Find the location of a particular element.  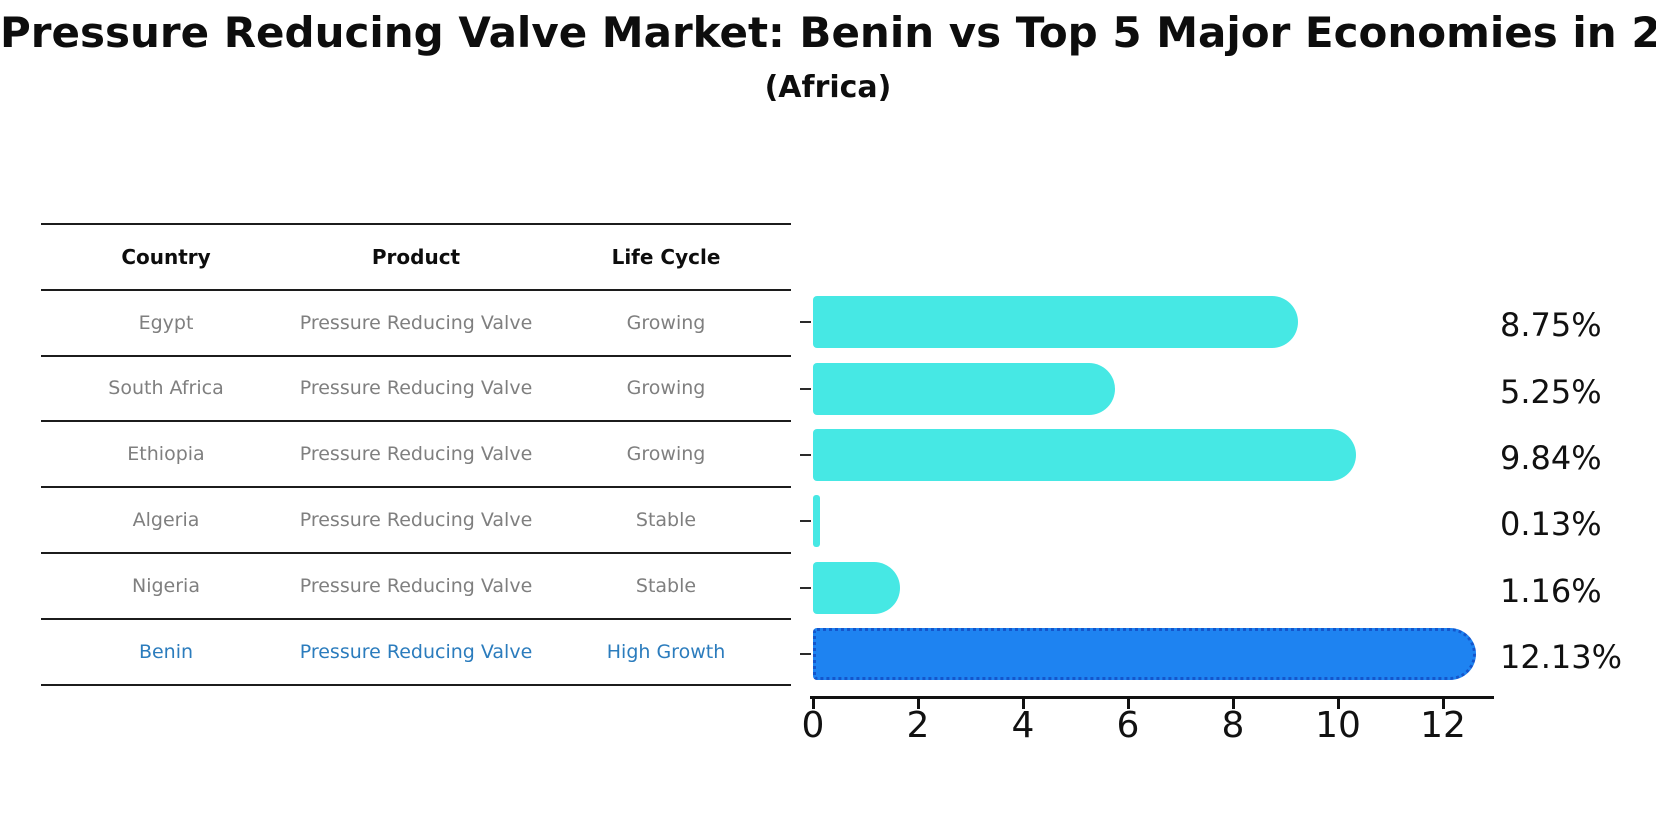

table-row: Algeria Pressure Reducing Valve Stable is located at coordinates (416, 519).